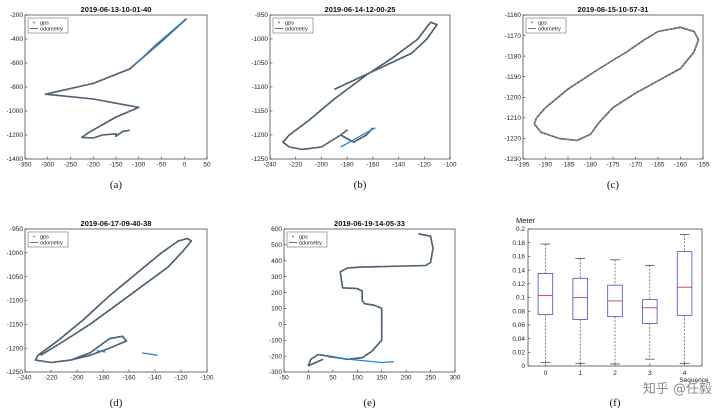 The image size is (720, 419). I want to click on y-tick-label: -100, so click(275, 340).